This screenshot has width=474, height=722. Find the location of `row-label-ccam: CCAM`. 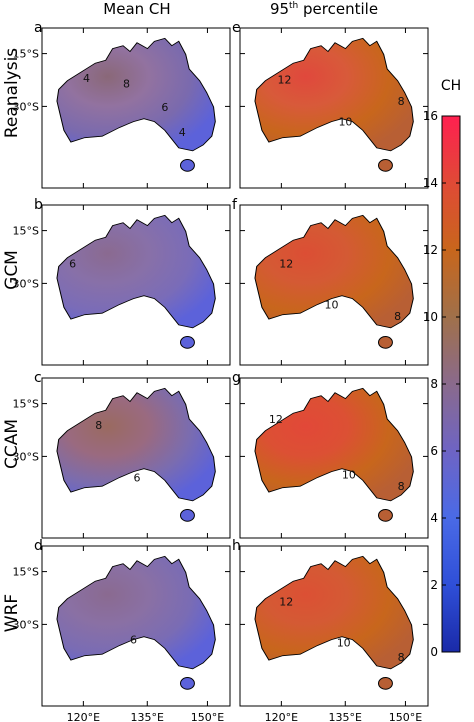

row-label-ccam: CCAM is located at coordinates (12, 444).